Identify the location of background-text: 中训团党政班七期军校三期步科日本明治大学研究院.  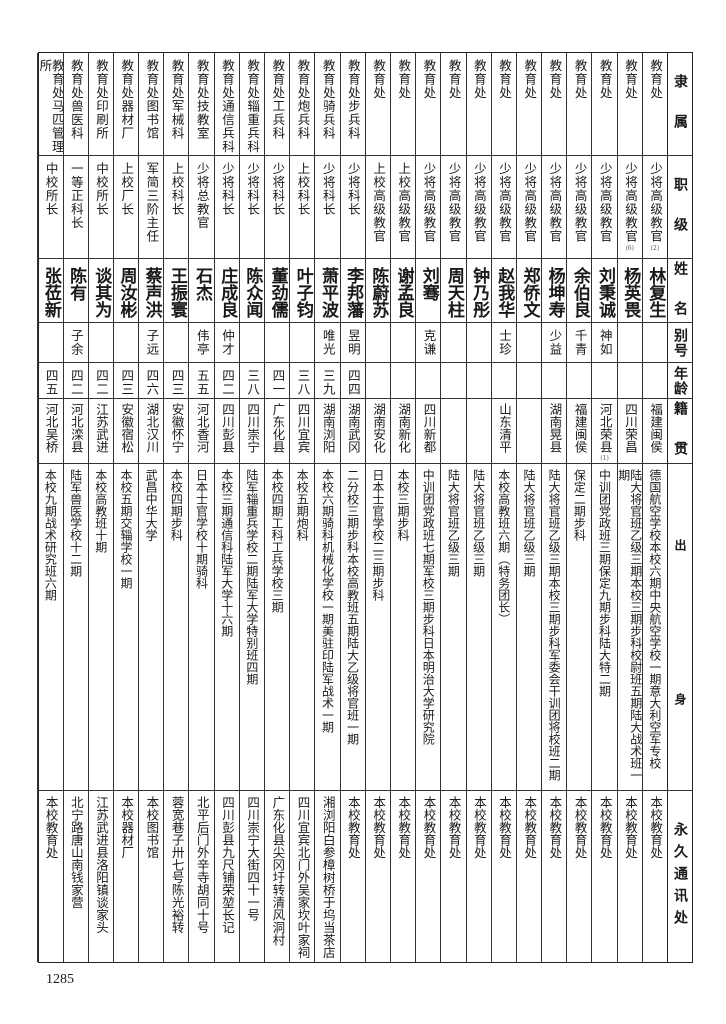
(428, 607).